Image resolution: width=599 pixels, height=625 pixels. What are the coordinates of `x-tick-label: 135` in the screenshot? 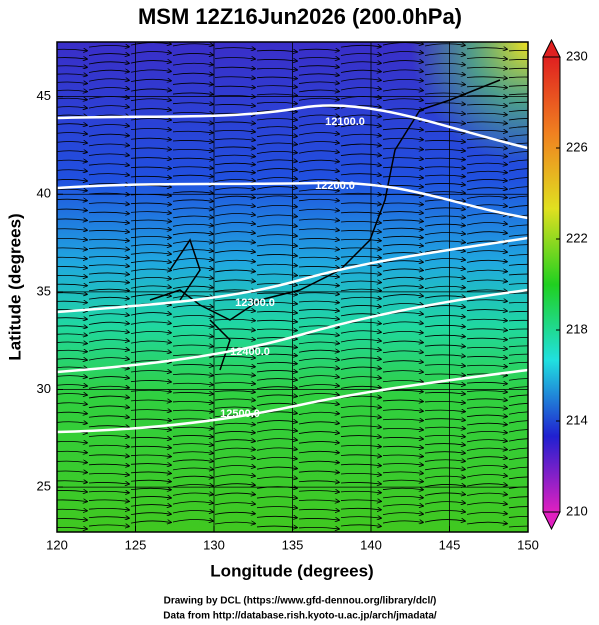 It's located at (293, 544).